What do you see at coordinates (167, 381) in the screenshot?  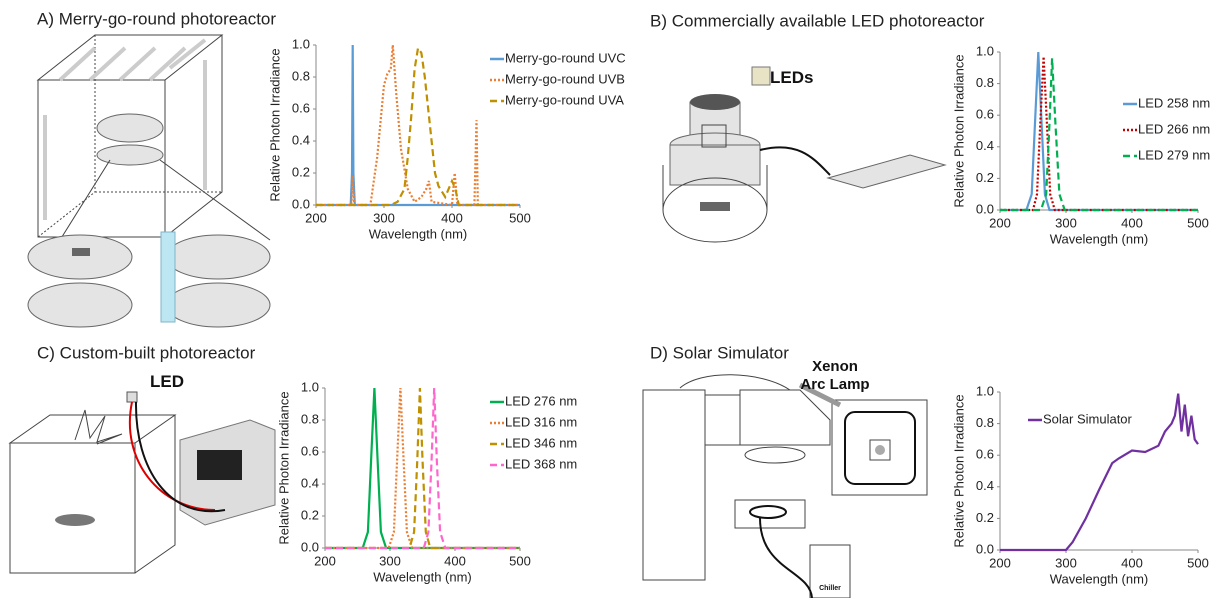 I see `diagram-label: LED` at bounding box center [167, 381].